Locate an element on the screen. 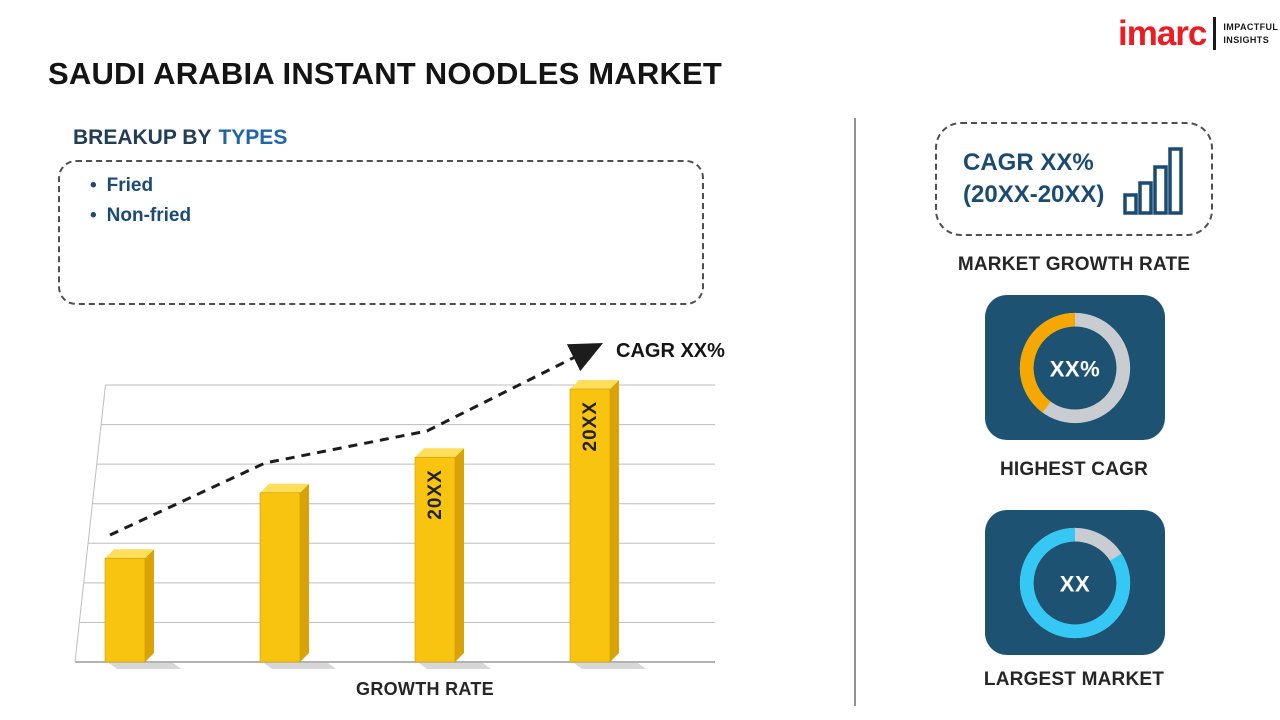  largest-market-value: XX is located at coordinates (1075, 583).